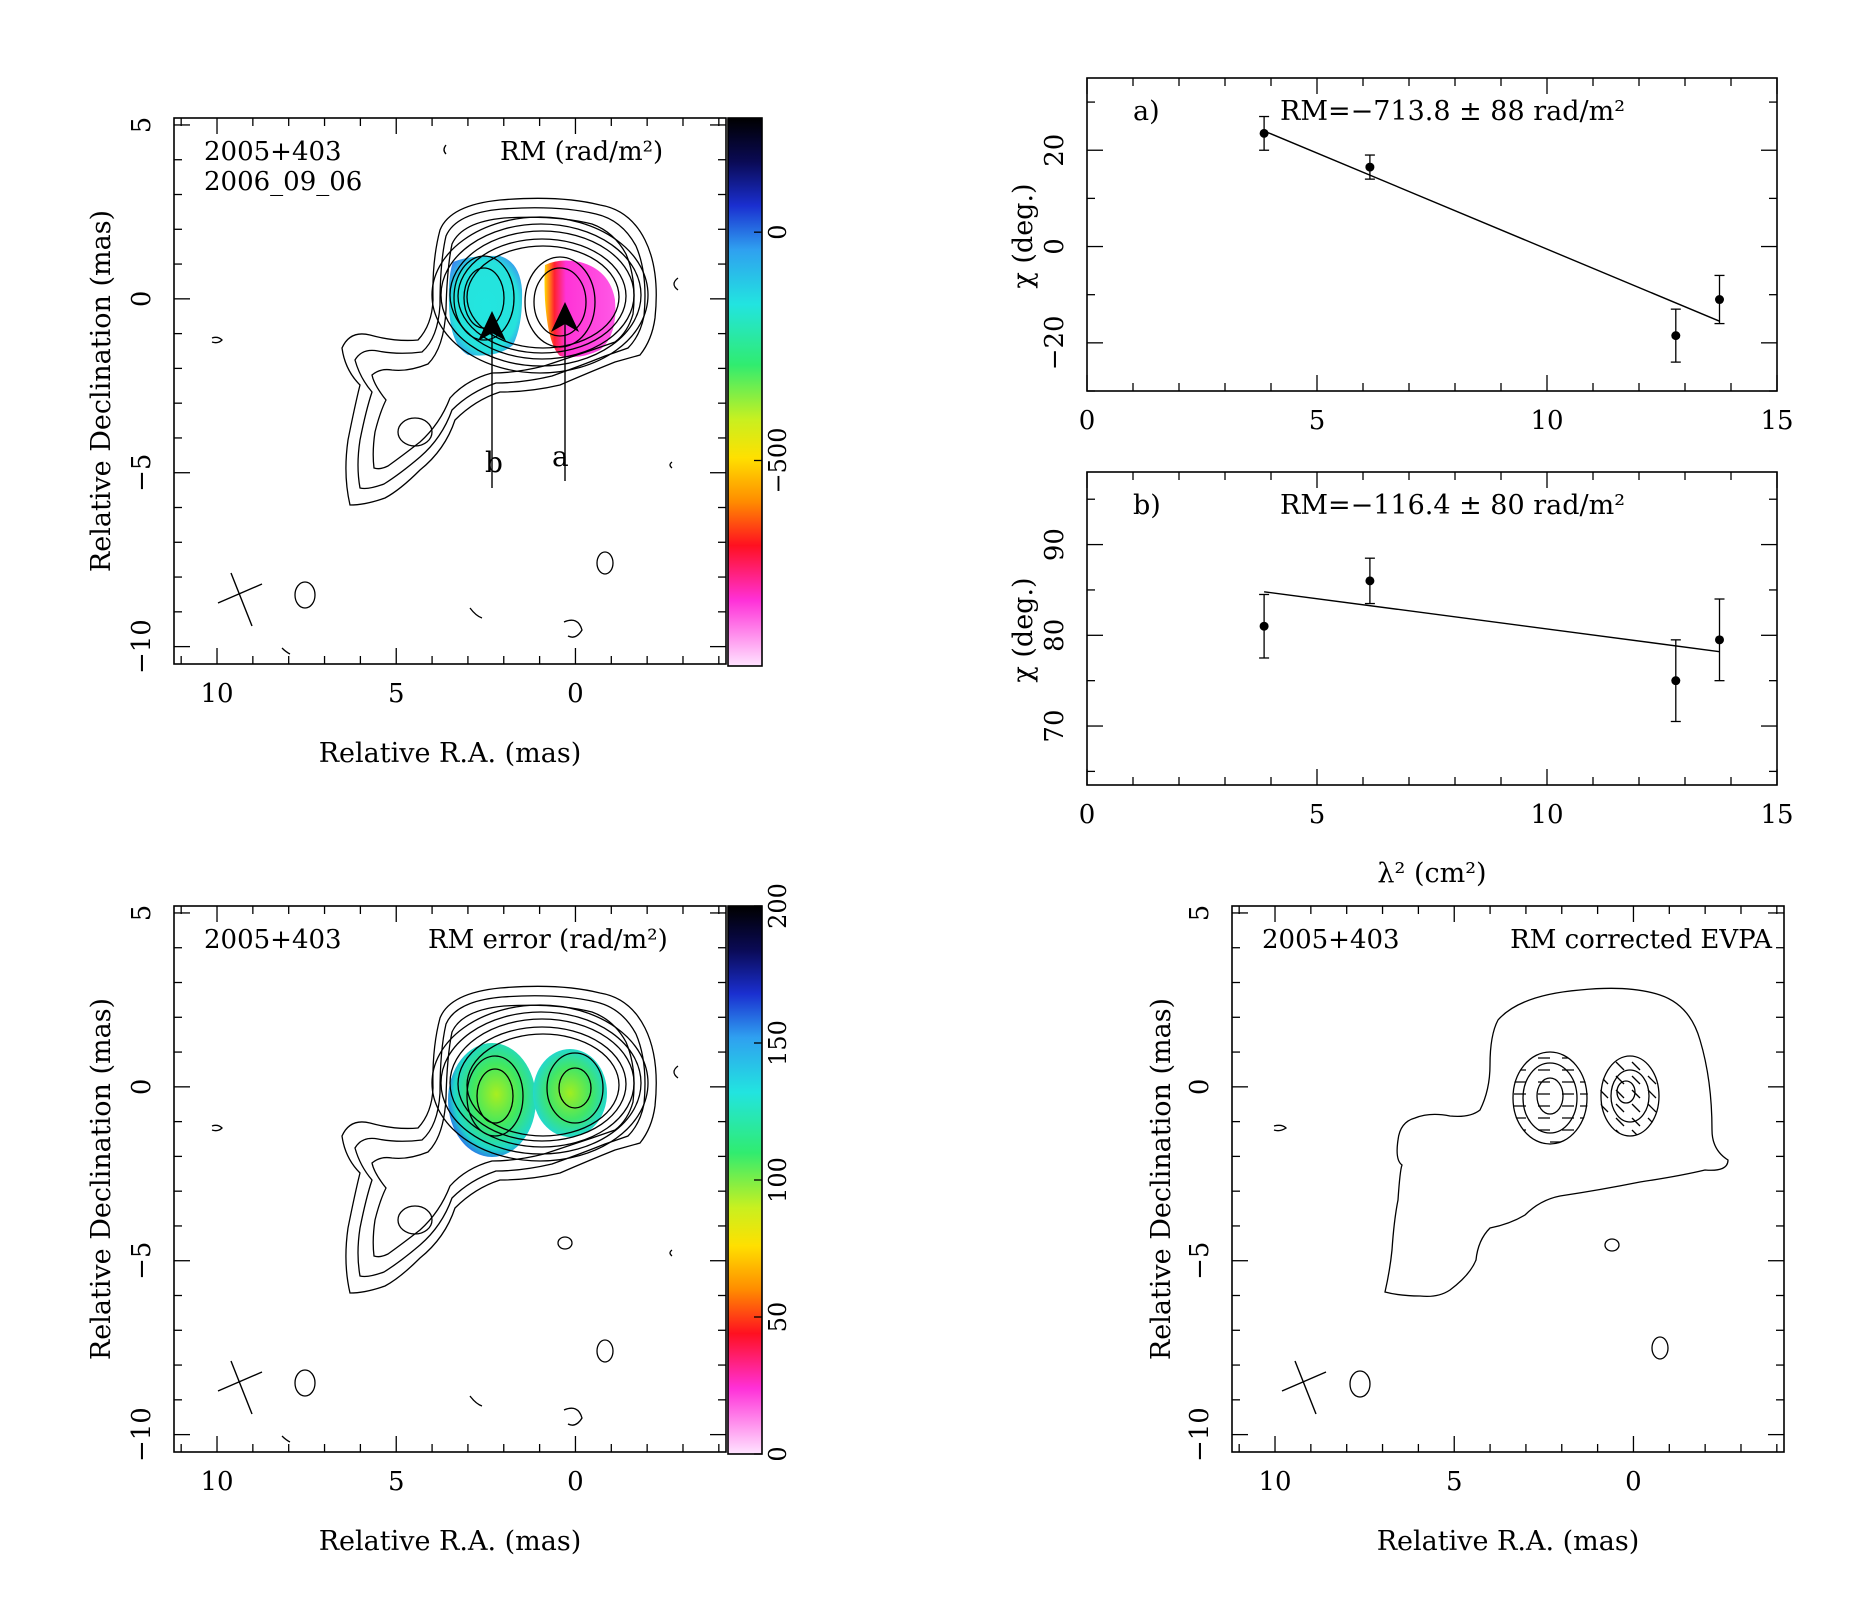 The width and height of the screenshot is (1862, 1615). What do you see at coordinates (1431, 873) in the screenshot?
I see `fit-b-xlabel: λ² (cm²)` at bounding box center [1431, 873].